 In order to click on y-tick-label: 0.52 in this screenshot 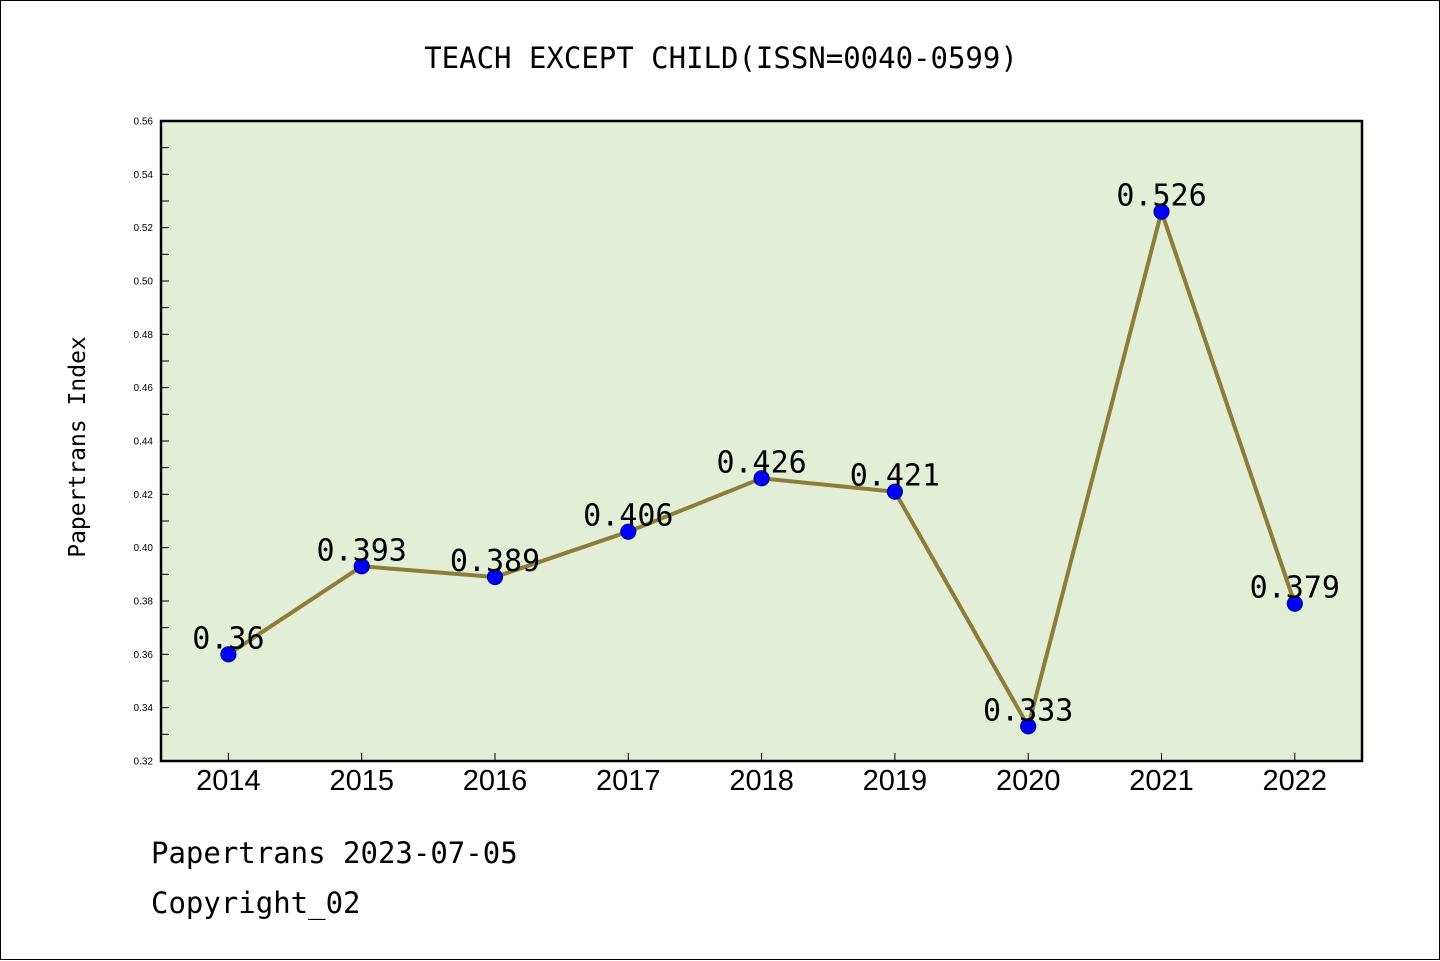, I will do `click(144, 228)`.